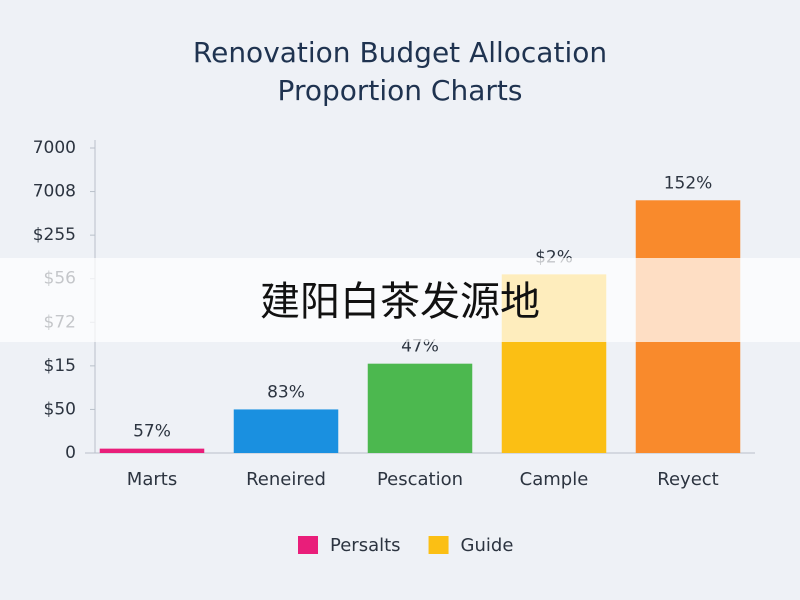 The height and width of the screenshot is (600, 800). Describe the element at coordinates (400, 52) in the screenshot. I see `chart-title: Renovation Budget Allocation` at that location.